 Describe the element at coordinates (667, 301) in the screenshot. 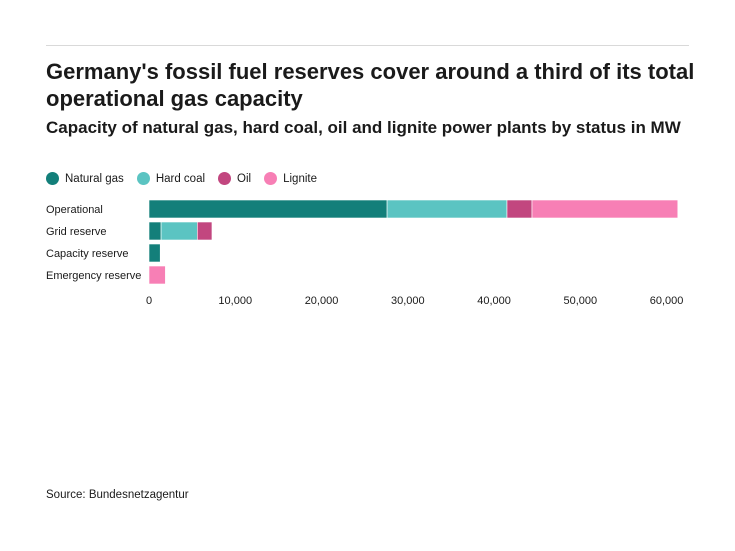

I see `x-tick-label: 60,000` at that location.